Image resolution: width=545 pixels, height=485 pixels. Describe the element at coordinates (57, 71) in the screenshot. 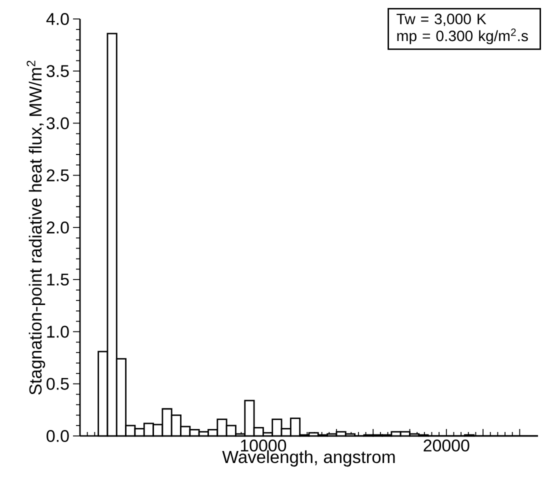

I see `y-tick-label: 3.5` at that location.